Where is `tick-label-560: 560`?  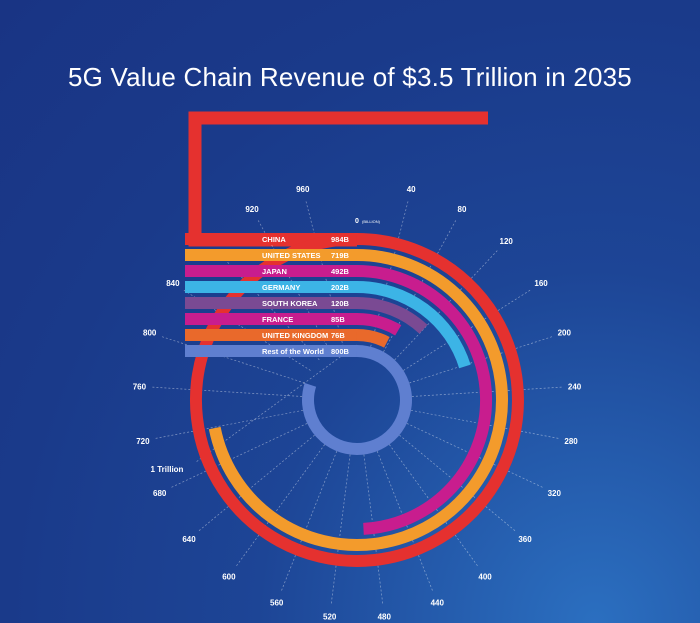
tick-label-560: 560 is located at coordinates (277, 603).